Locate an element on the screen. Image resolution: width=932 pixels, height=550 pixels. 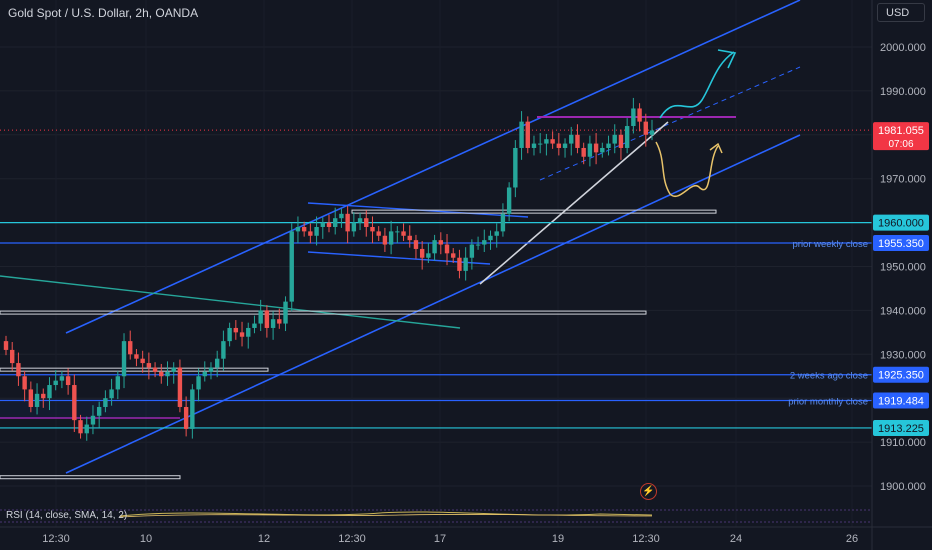
y-tick-label: 2000.000 is located at coordinates (903, 48).